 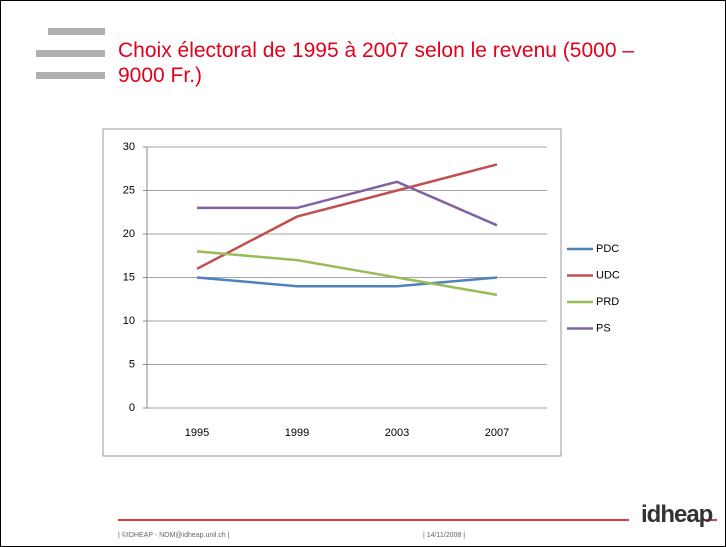 What do you see at coordinates (608, 275) in the screenshot?
I see `legend-label: UDC` at bounding box center [608, 275].